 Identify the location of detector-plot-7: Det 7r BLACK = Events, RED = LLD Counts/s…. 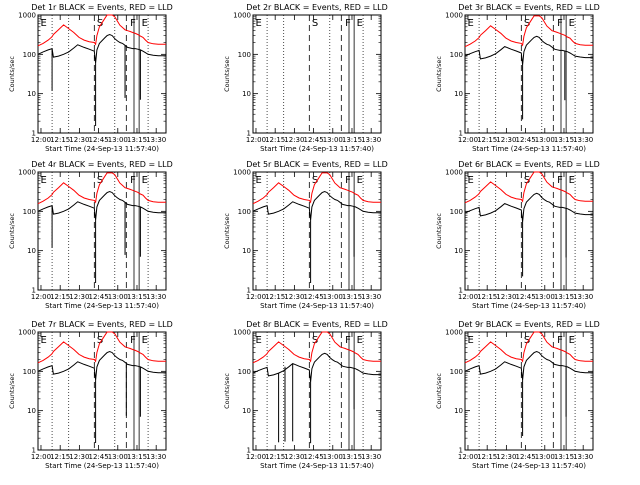
(90, 395).